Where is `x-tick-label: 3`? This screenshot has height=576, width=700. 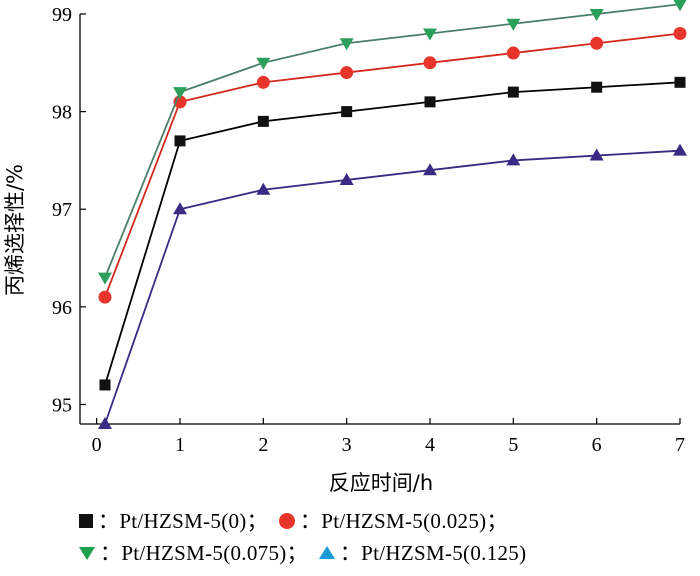 x-tick-label: 3 is located at coordinates (347, 445).